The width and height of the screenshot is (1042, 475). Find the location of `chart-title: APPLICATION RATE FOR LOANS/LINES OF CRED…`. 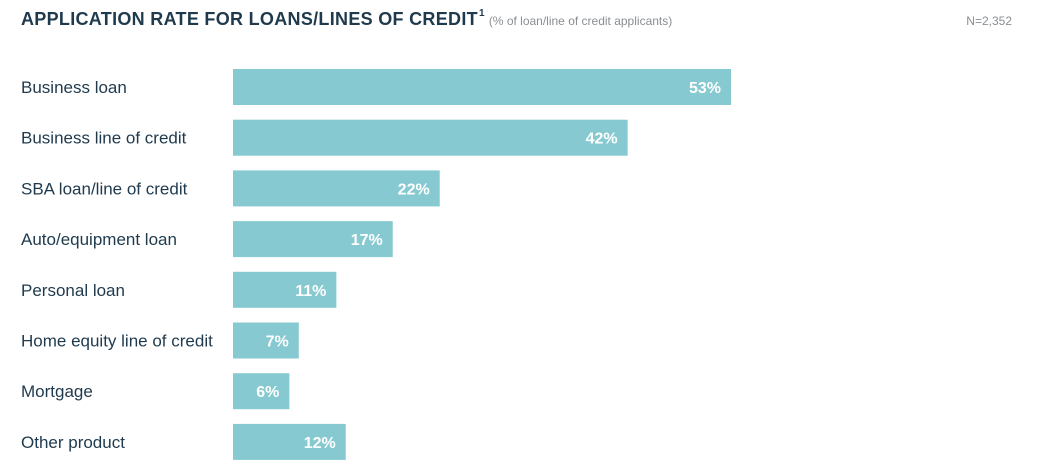

chart-title: APPLICATION RATE FOR LOANS/LINES OF CRED… is located at coordinates (347, 19).